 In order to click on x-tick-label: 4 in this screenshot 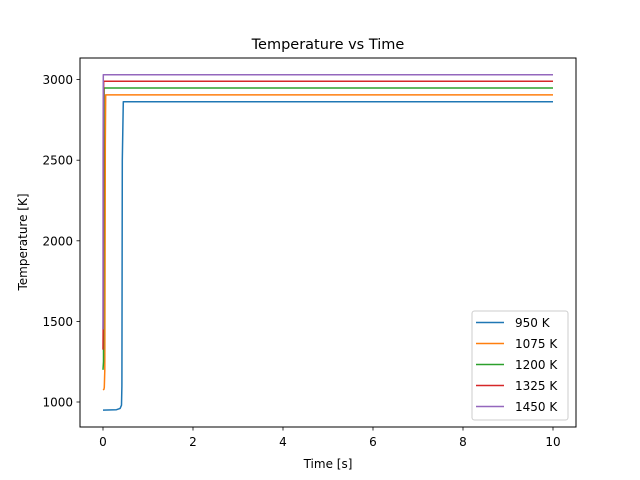, I will do `click(283, 442)`.